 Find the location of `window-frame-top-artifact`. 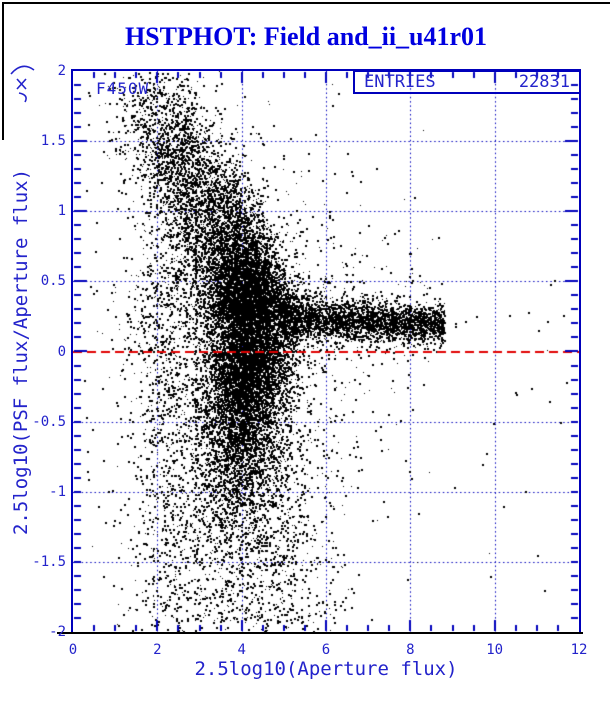

window-frame-top-artifact is located at coordinates (306, 3).